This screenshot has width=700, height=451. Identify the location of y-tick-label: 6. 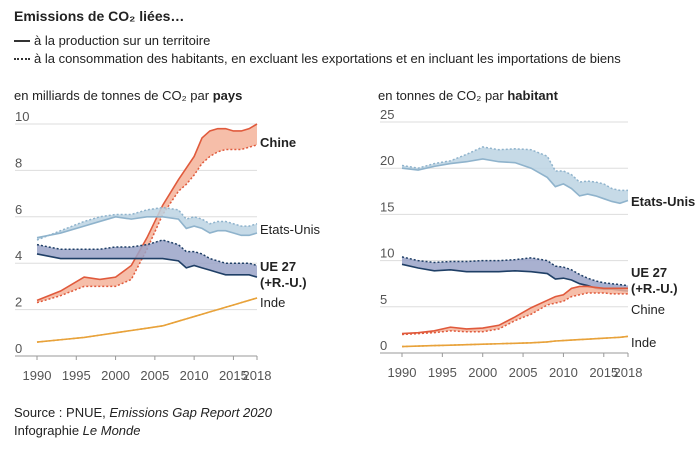
(18, 209).